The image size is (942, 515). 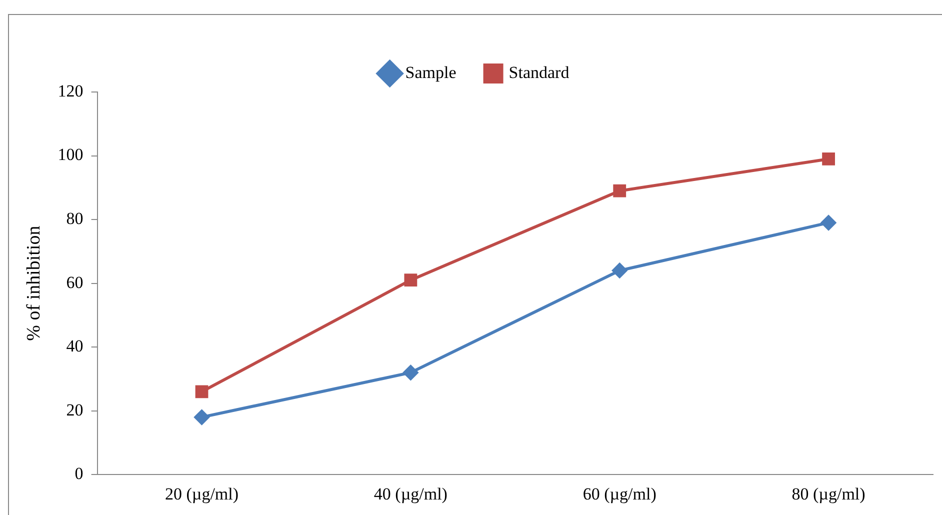 What do you see at coordinates (71, 90) in the screenshot?
I see `y-tick-label: 120` at bounding box center [71, 90].